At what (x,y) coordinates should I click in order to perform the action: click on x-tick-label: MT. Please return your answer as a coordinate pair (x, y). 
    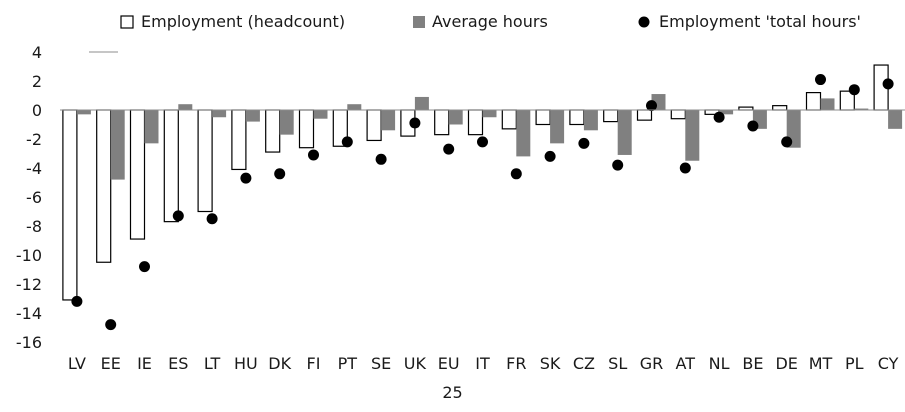
    Looking at the image, I should click on (821, 363).